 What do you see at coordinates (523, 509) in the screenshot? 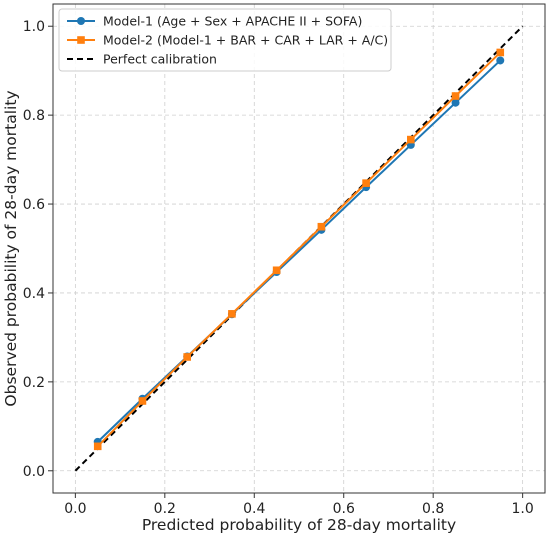
I see `x-tick-label: 1.0` at bounding box center [523, 509].